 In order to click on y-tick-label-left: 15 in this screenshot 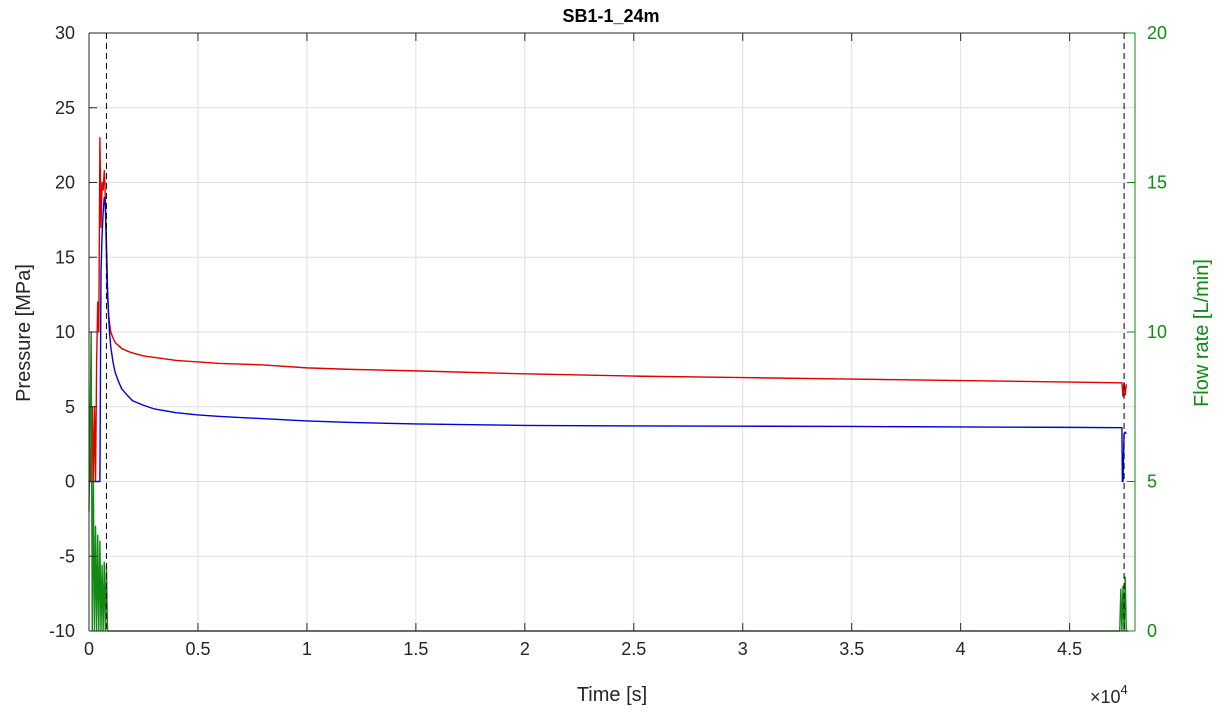, I will do `click(65, 257)`.